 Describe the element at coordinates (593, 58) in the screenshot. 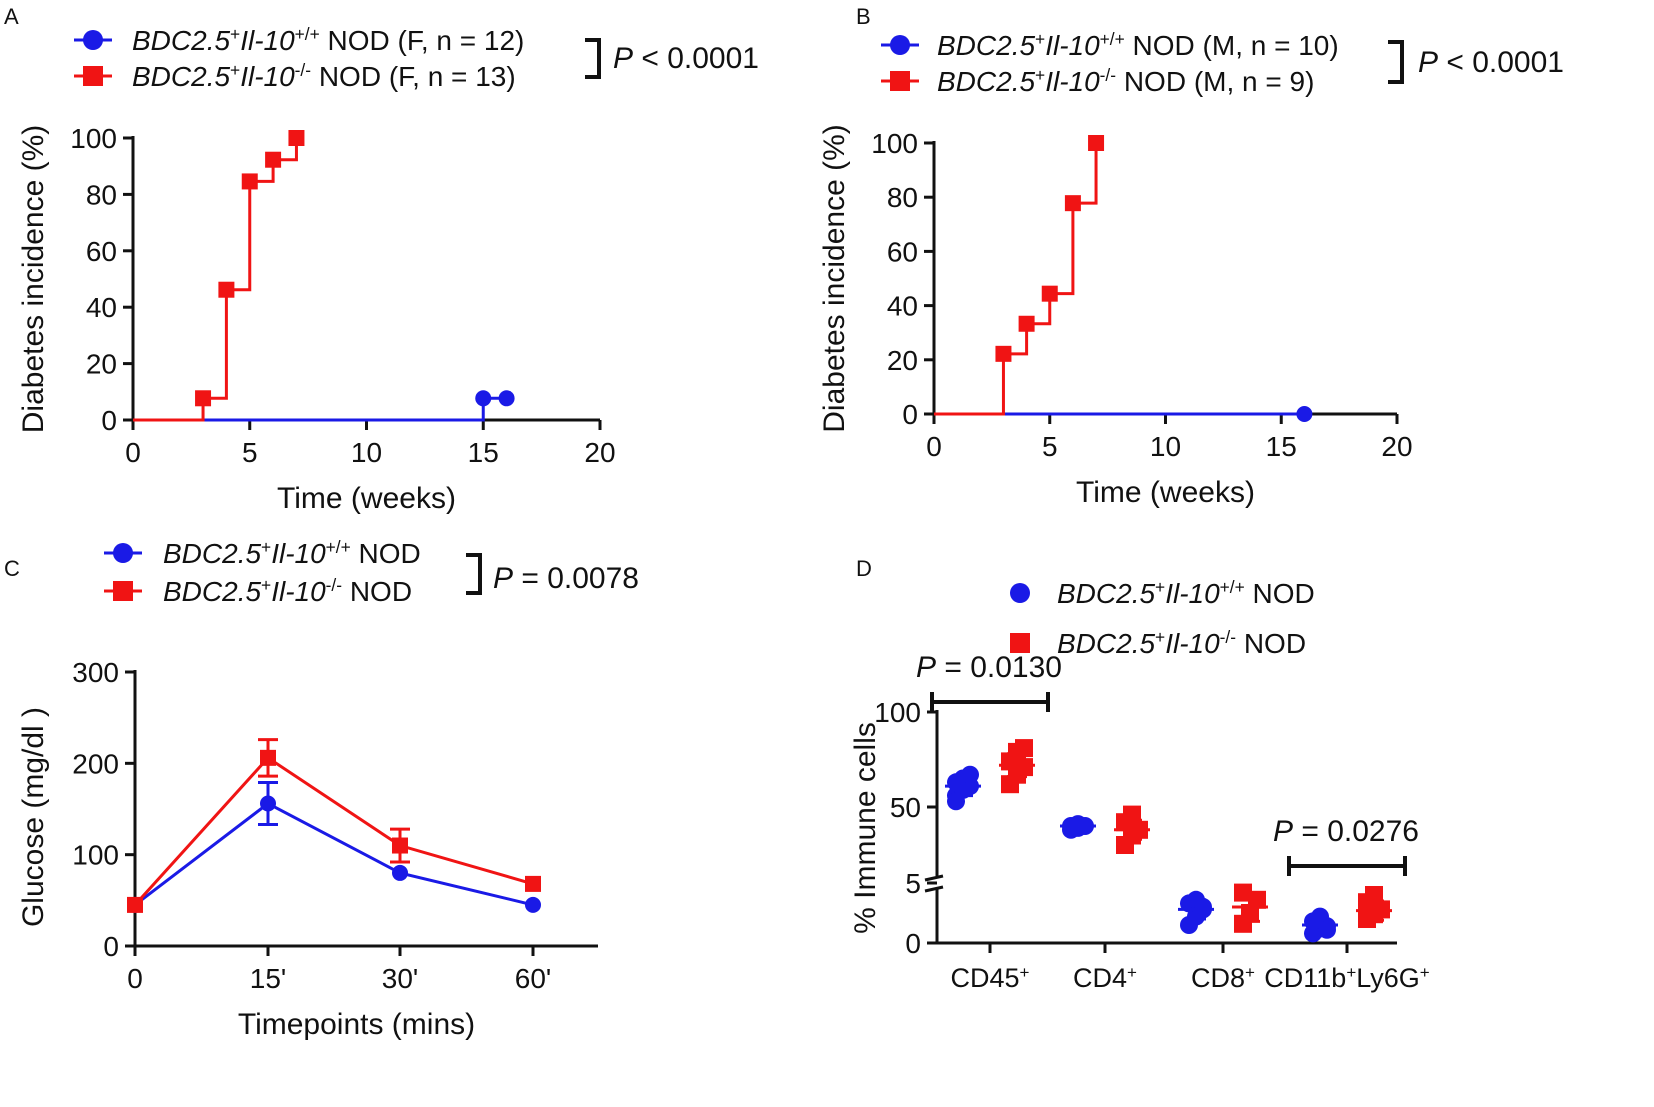

I see `panel-a-bracket` at that location.